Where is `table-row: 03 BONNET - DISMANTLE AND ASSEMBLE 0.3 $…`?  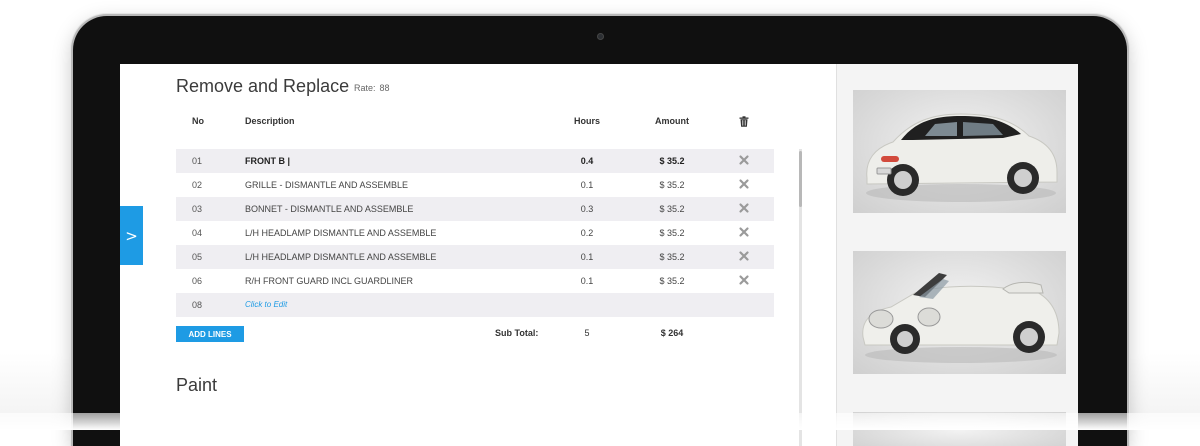 table-row: 03 BONNET - DISMANTLE AND ASSEMBLE 0.3 $… is located at coordinates (475, 209).